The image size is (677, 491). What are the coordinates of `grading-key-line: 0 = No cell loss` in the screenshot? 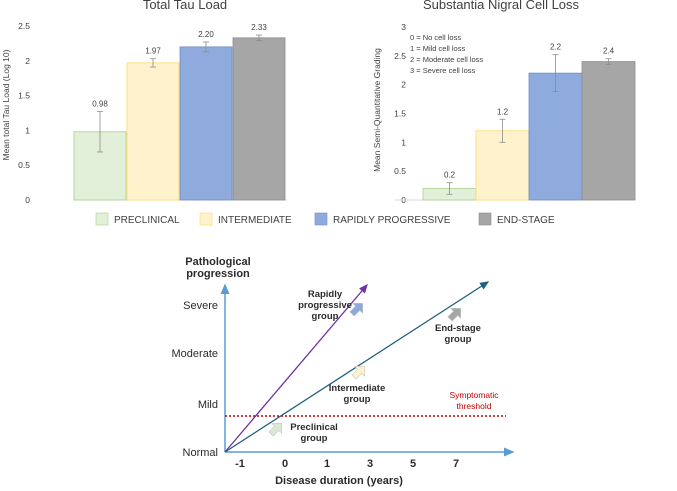 It's located at (435, 37).